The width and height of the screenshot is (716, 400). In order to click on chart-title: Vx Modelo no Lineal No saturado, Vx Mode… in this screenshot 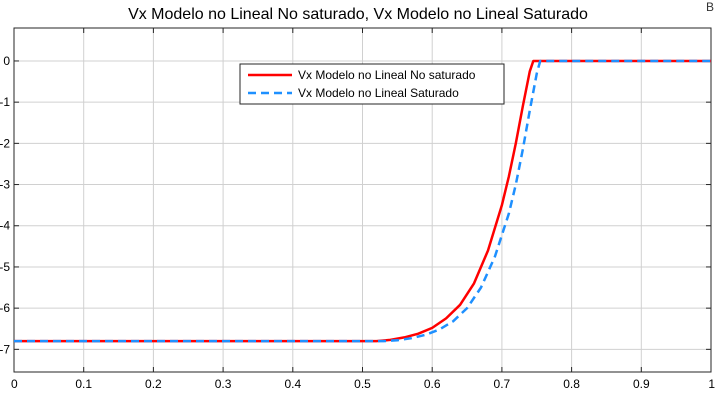, I will do `click(358, 14)`.